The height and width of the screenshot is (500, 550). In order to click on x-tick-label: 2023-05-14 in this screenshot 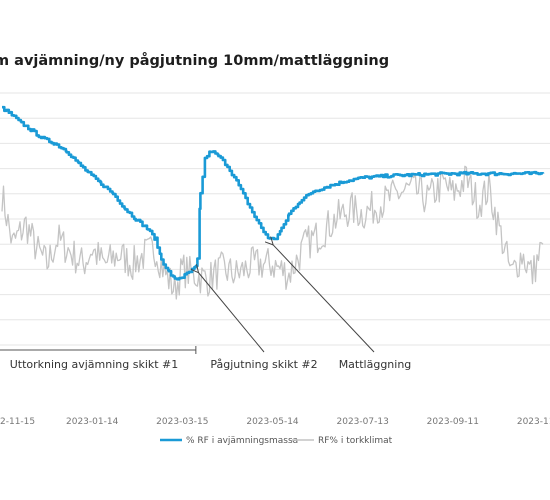, I will do `click(272, 422)`.